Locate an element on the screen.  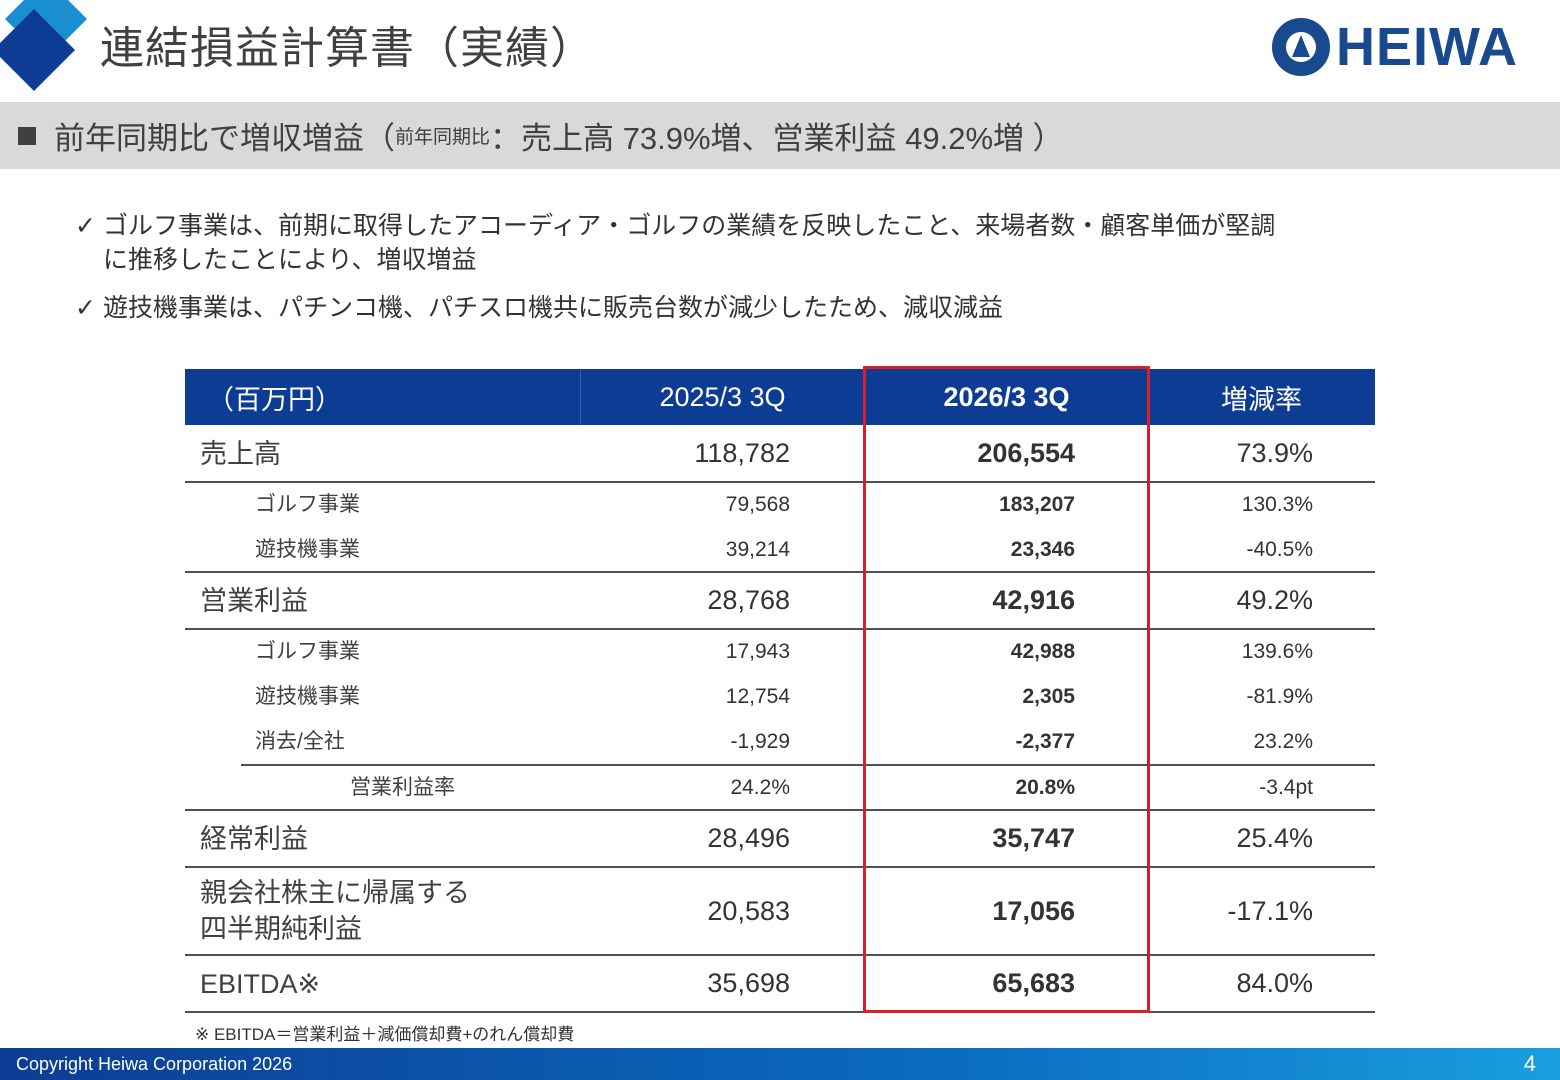
bullet-text: に推移したことにより、増収増益 is located at coordinates (290, 260).